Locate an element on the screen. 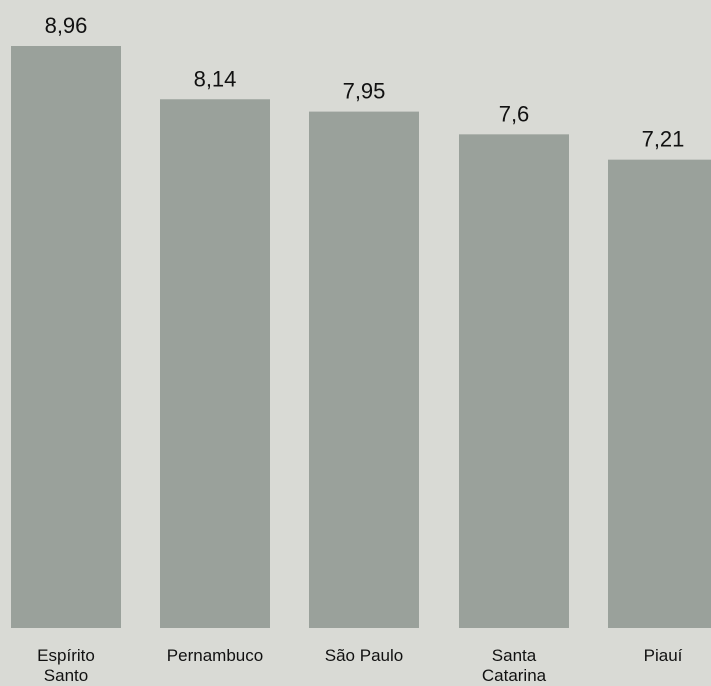  category-label-3: Santa Catarina is located at coordinates (514, 665).